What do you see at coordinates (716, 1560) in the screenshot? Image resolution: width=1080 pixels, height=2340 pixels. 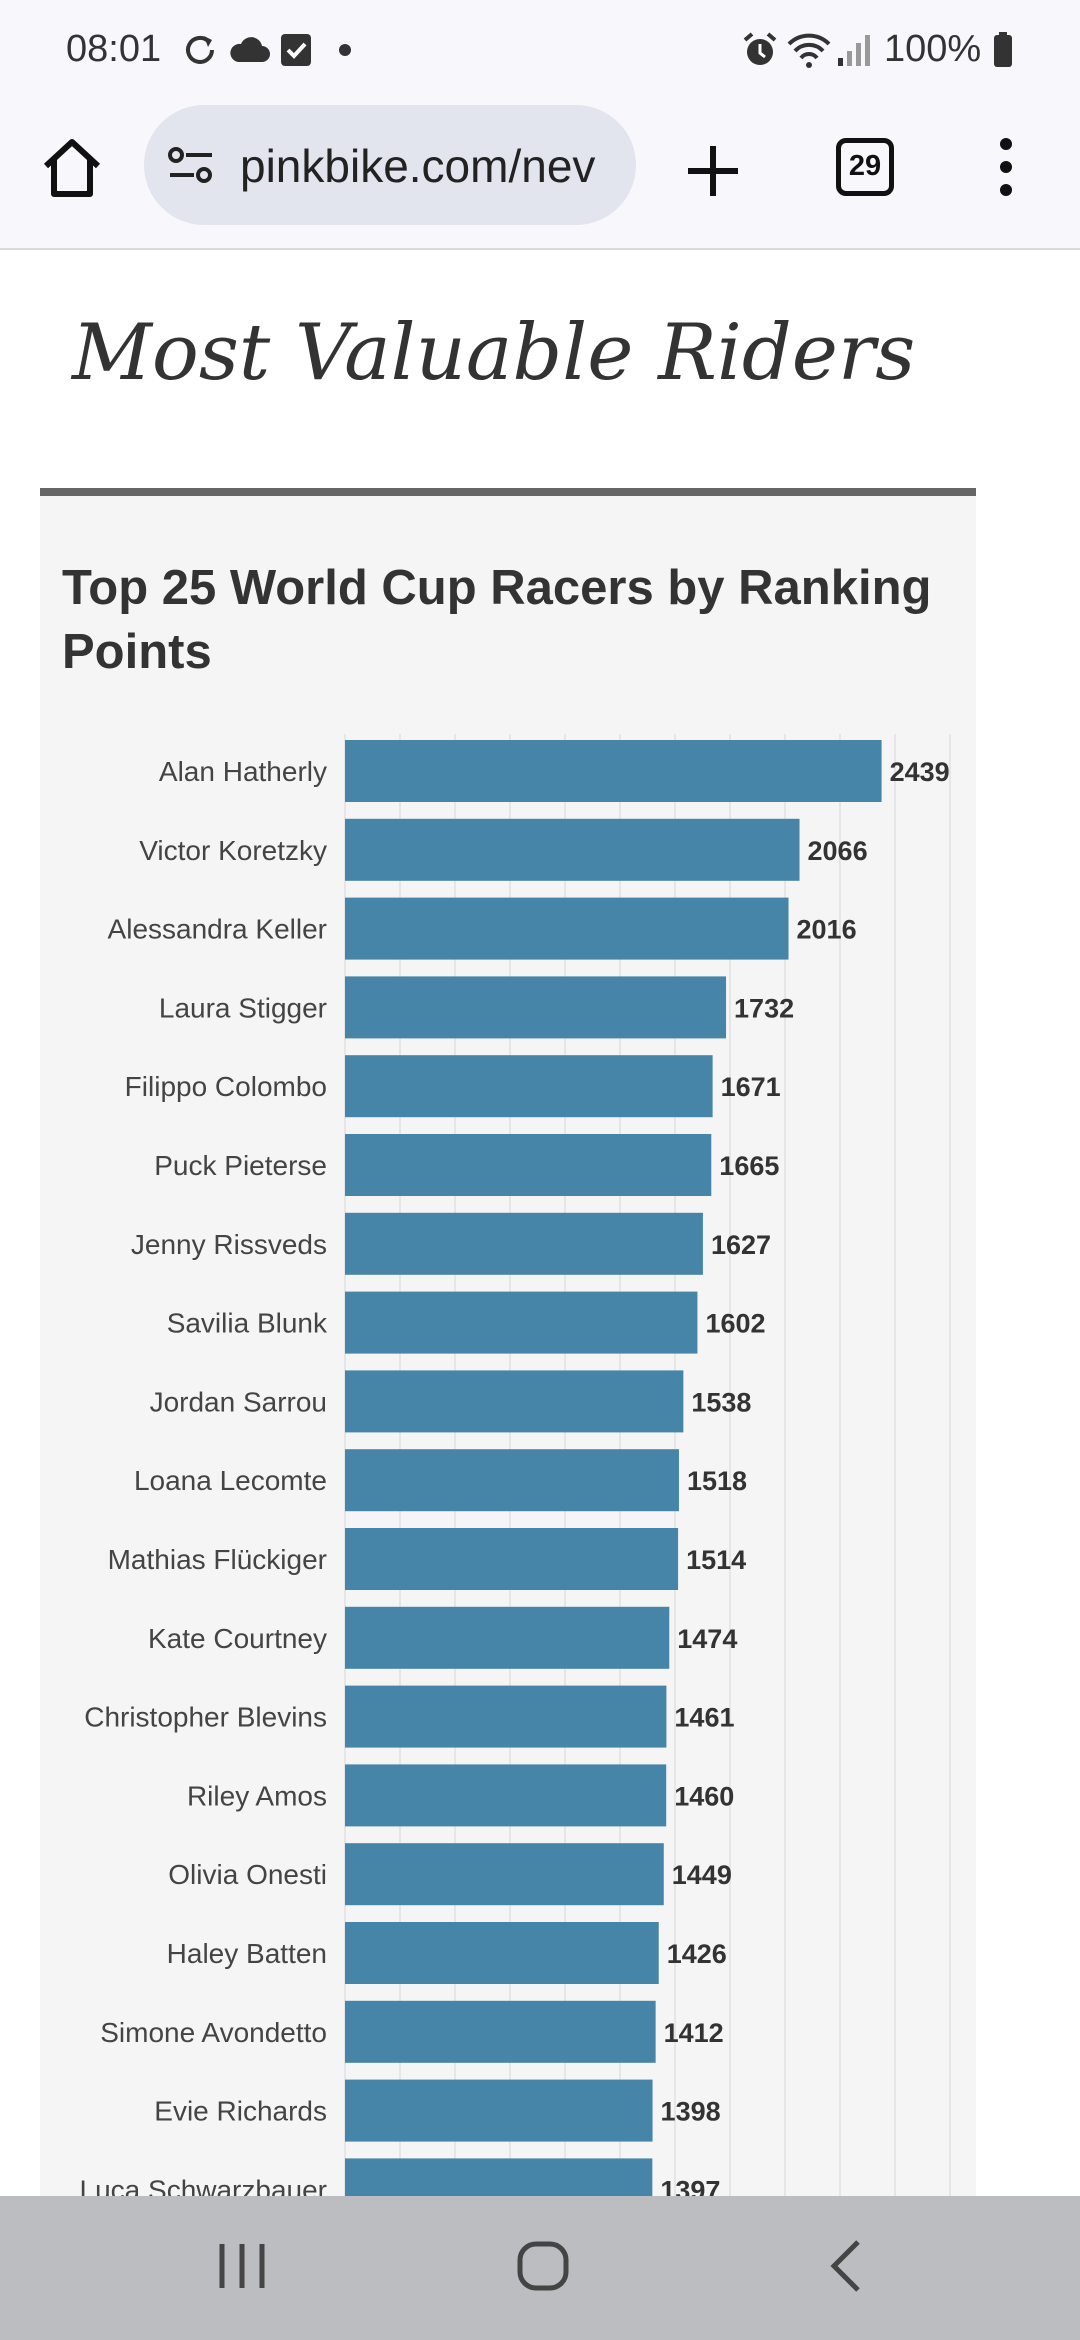 I see `data-label: 1514` at bounding box center [716, 1560].